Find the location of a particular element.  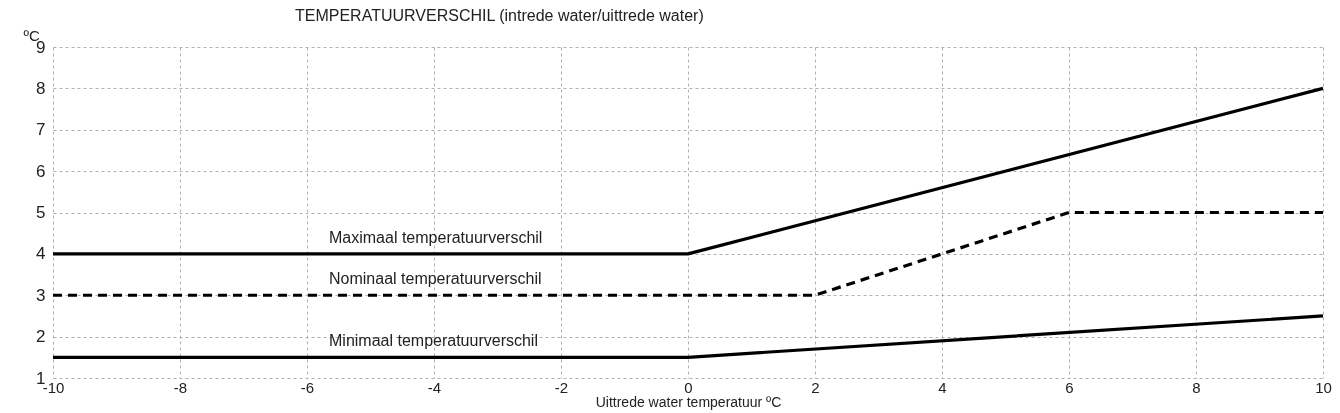

x-tick-label: 0 is located at coordinates (688, 387).